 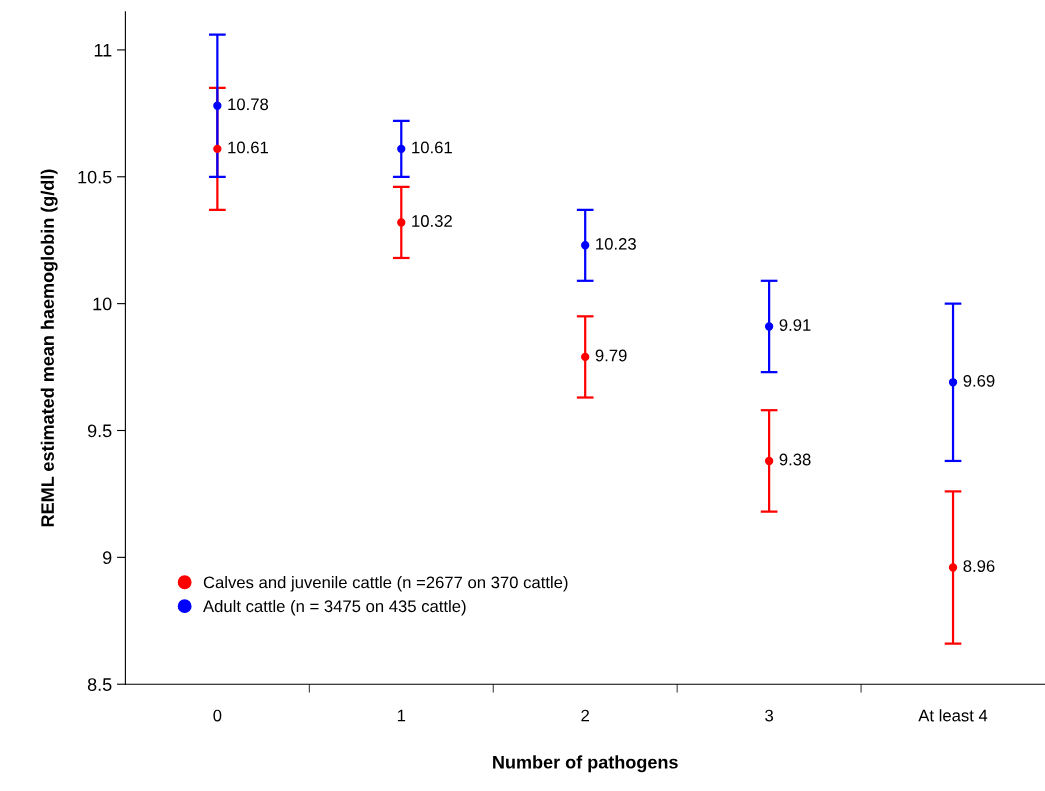 I want to click on data-label: 10.23, so click(x=616, y=243).